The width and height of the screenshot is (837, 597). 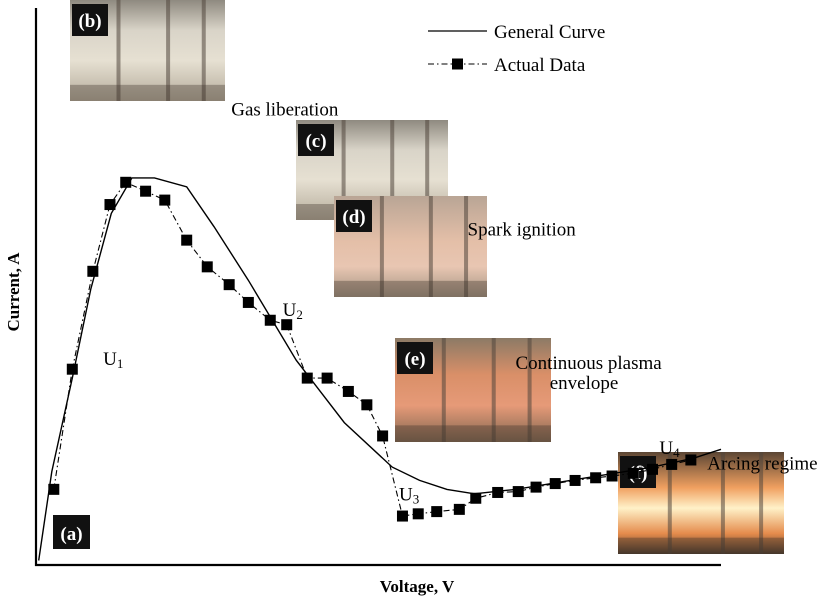 I want to click on photo-e: (e), so click(x=473, y=390).